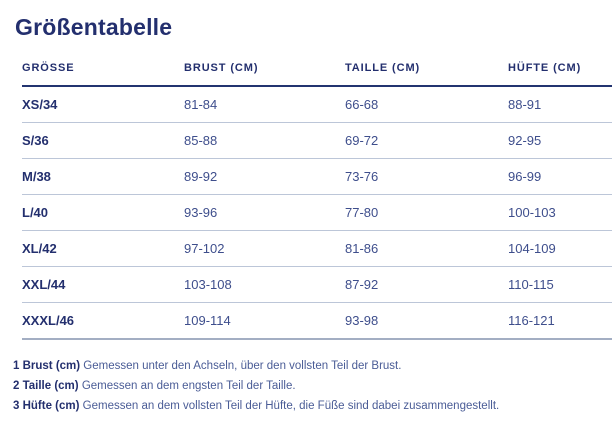 The height and width of the screenshot is (425, 612). Describe the element at coordinates (103, 104) in the screenshot. I see `size-cell: XS/34` at that location.